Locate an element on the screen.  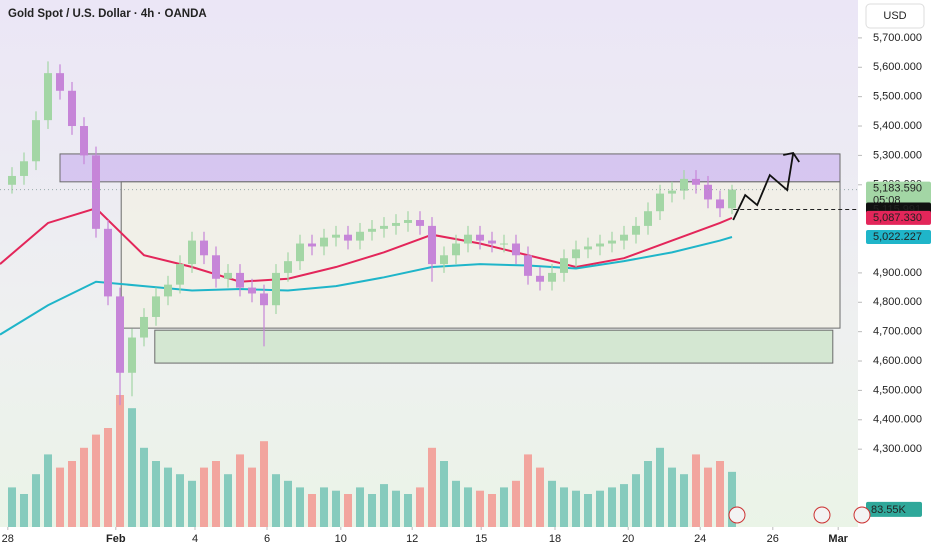
y-tick-label: 4,400.000 is located at coordinates (897, 420).